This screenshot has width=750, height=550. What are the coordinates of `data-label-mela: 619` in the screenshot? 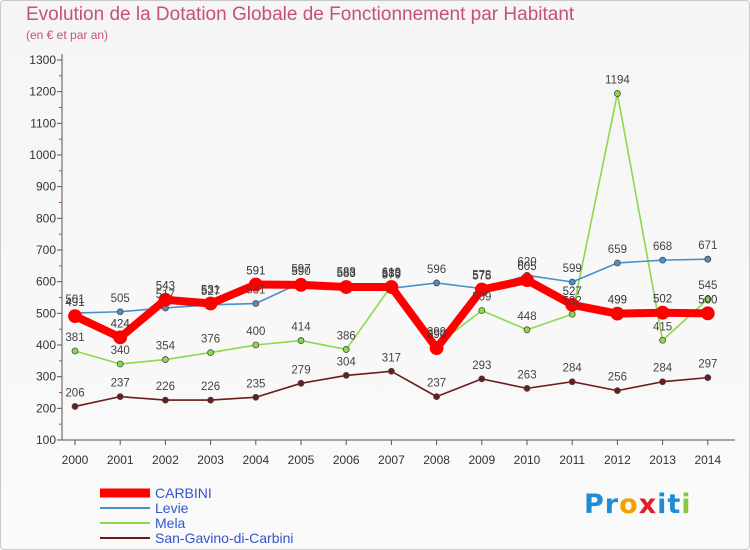 It's located at (391, 273).